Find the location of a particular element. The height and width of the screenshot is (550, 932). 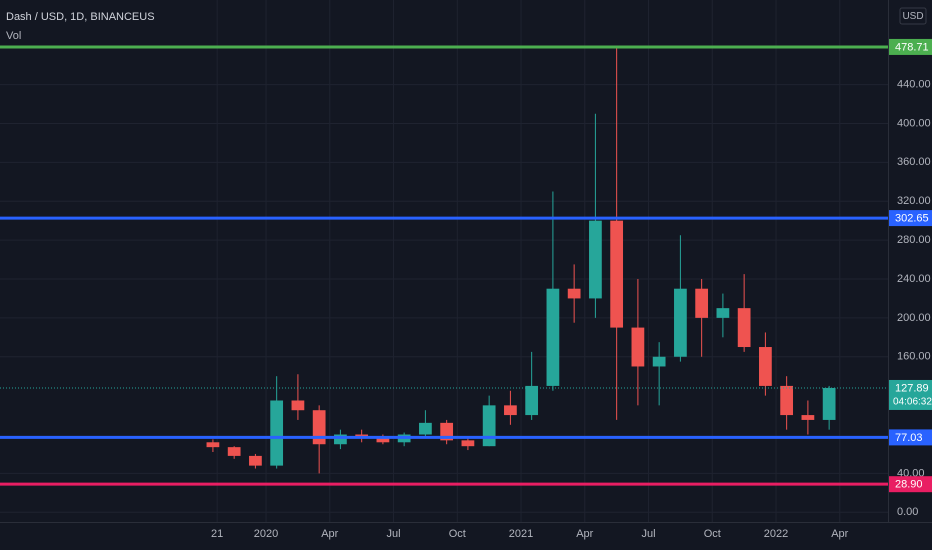

volume-label: Vol is located at coordinates (13, 36).